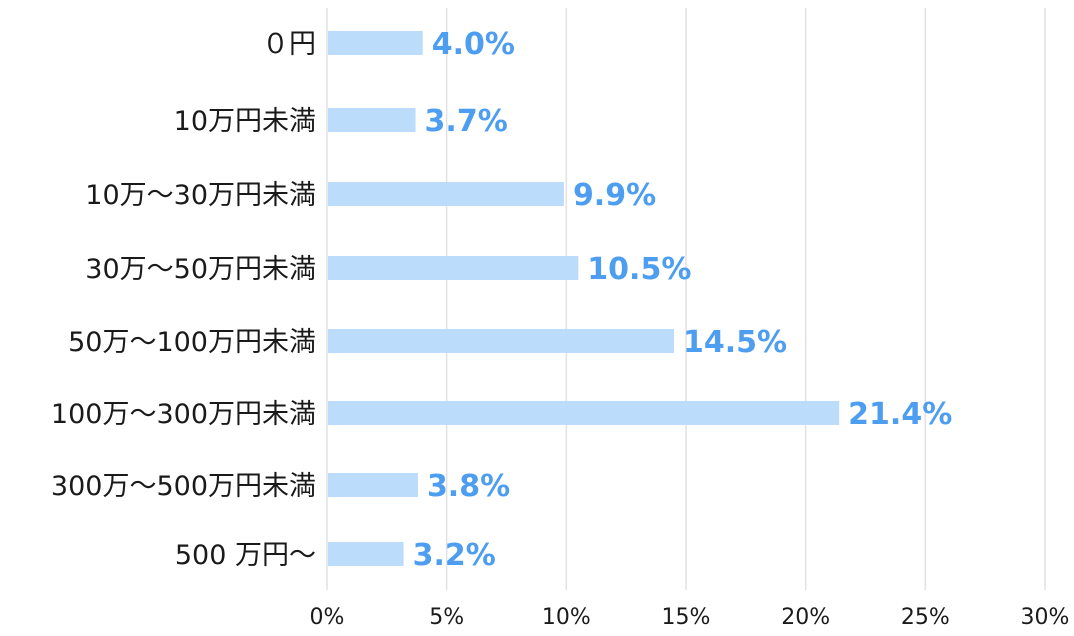 The image size is (1074, 636). I want to click on data-label: 14.5%, so click(735, 342).